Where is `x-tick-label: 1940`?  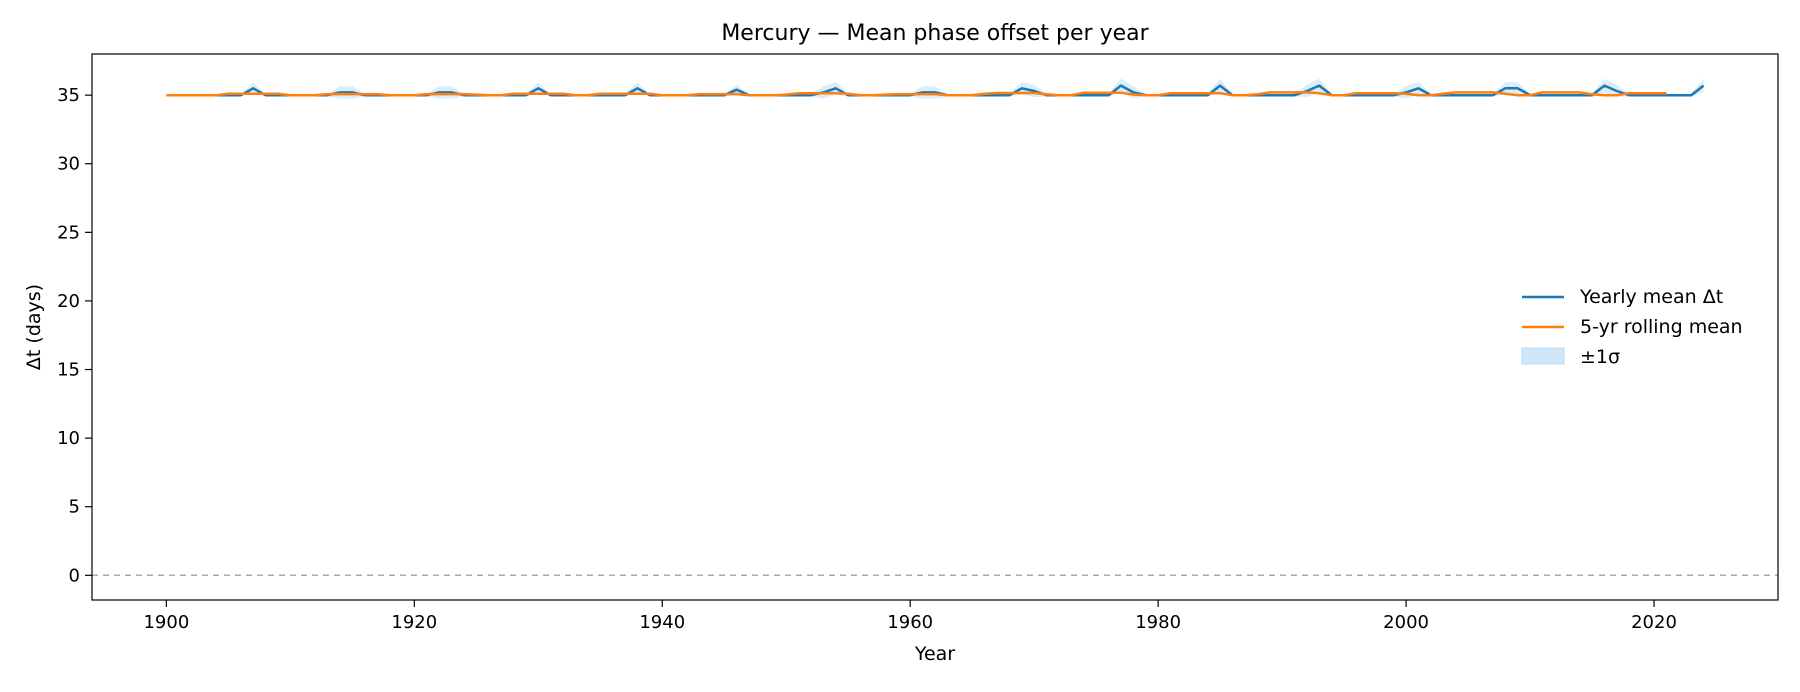
x-tick-label: 1940 is located at coordinates (662, 622).